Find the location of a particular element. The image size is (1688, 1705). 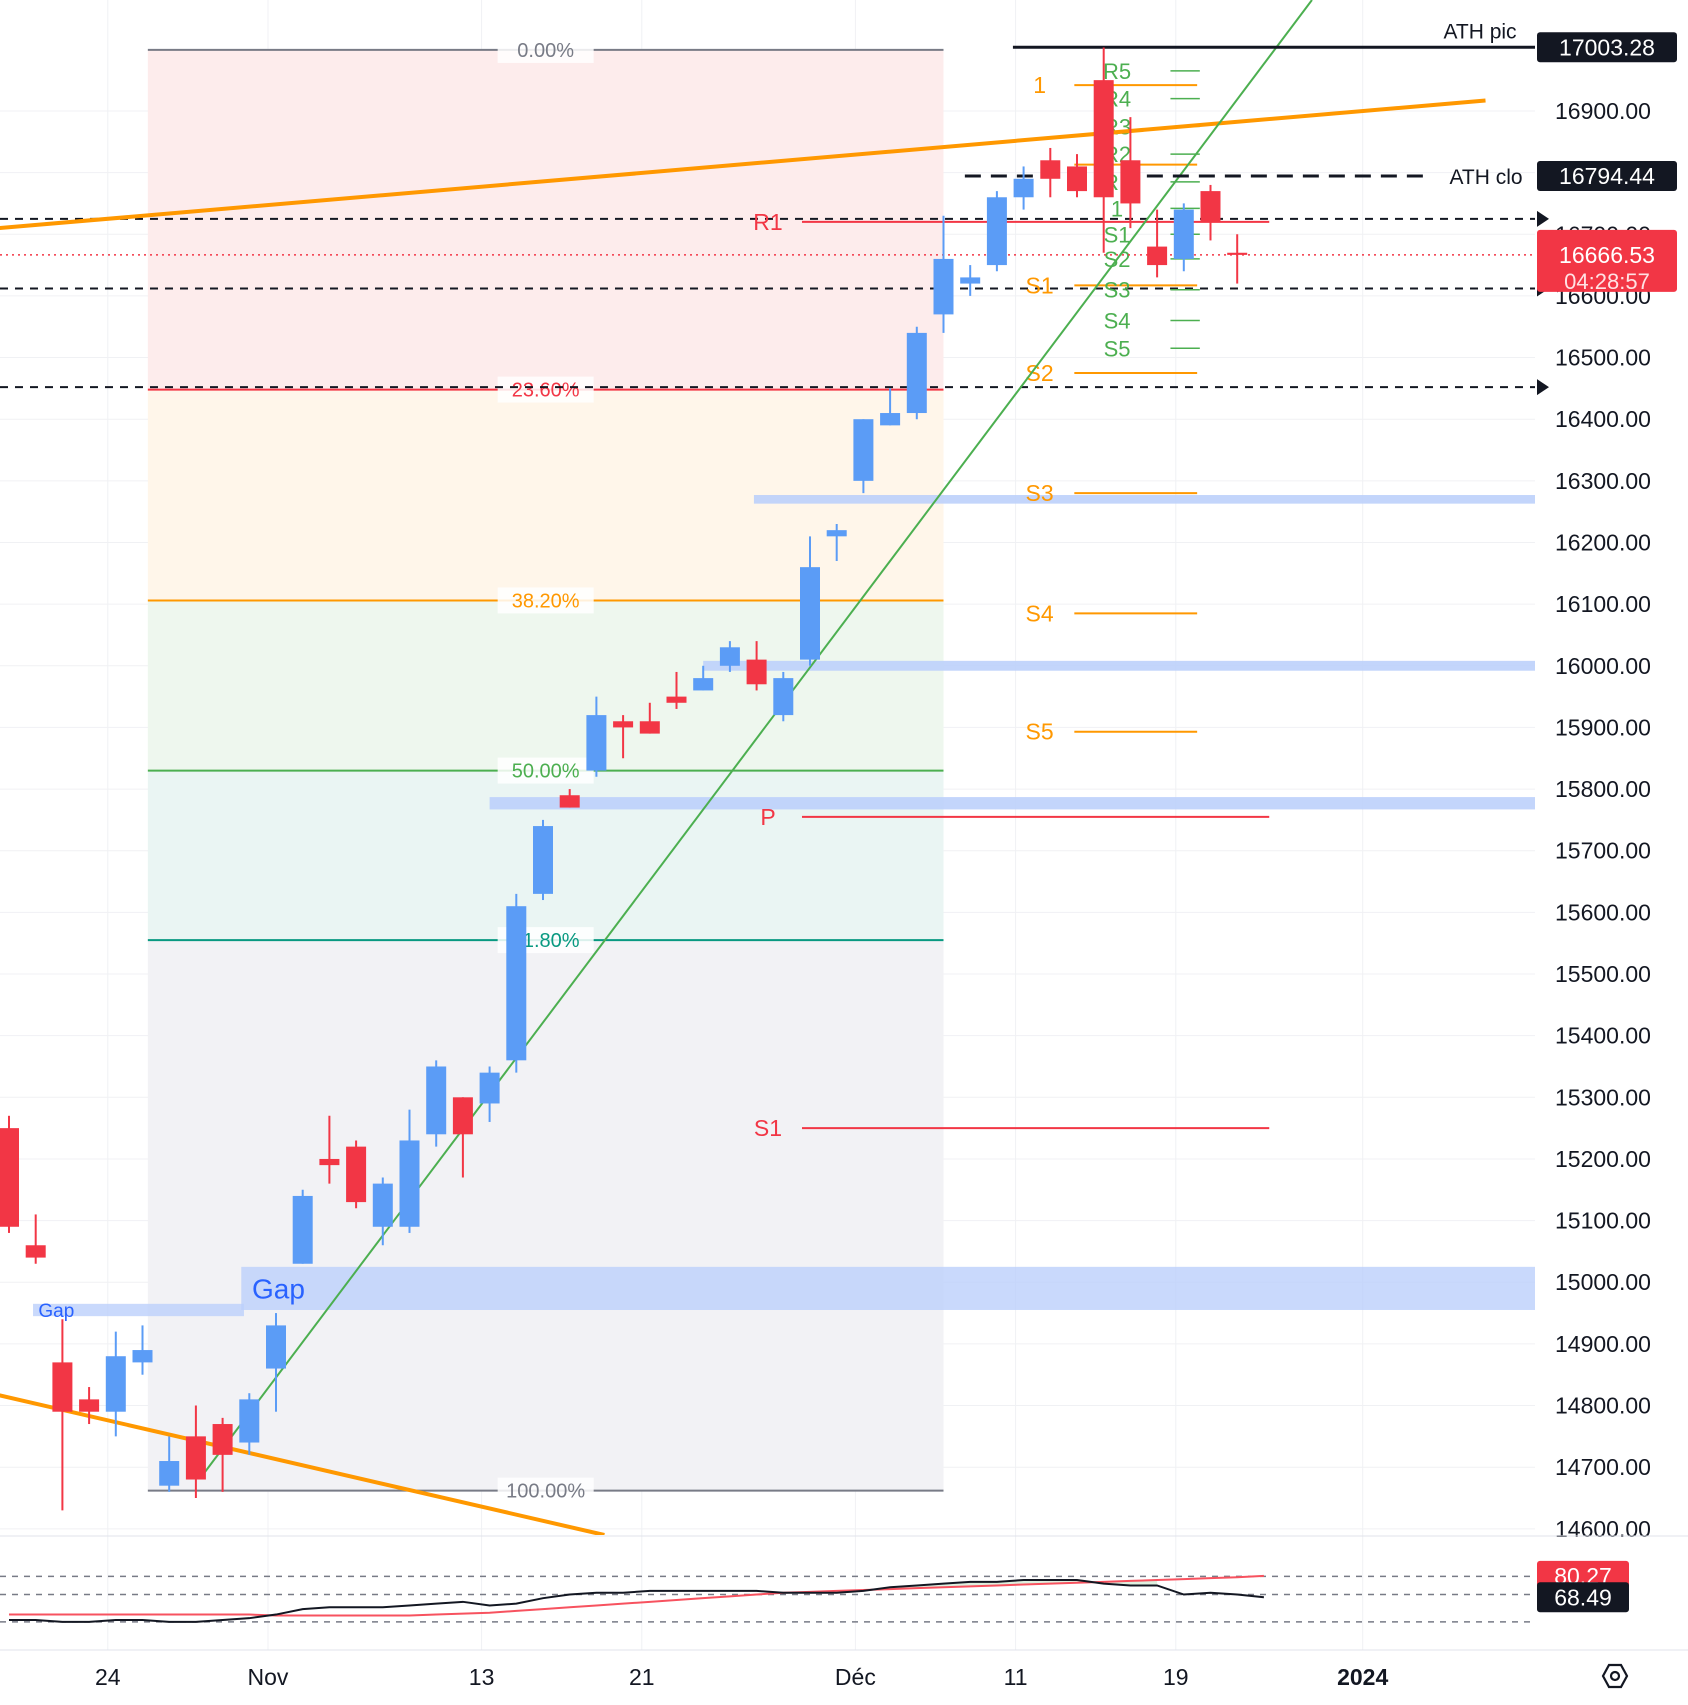

rsi-line is located at coordinates (637, 1601).